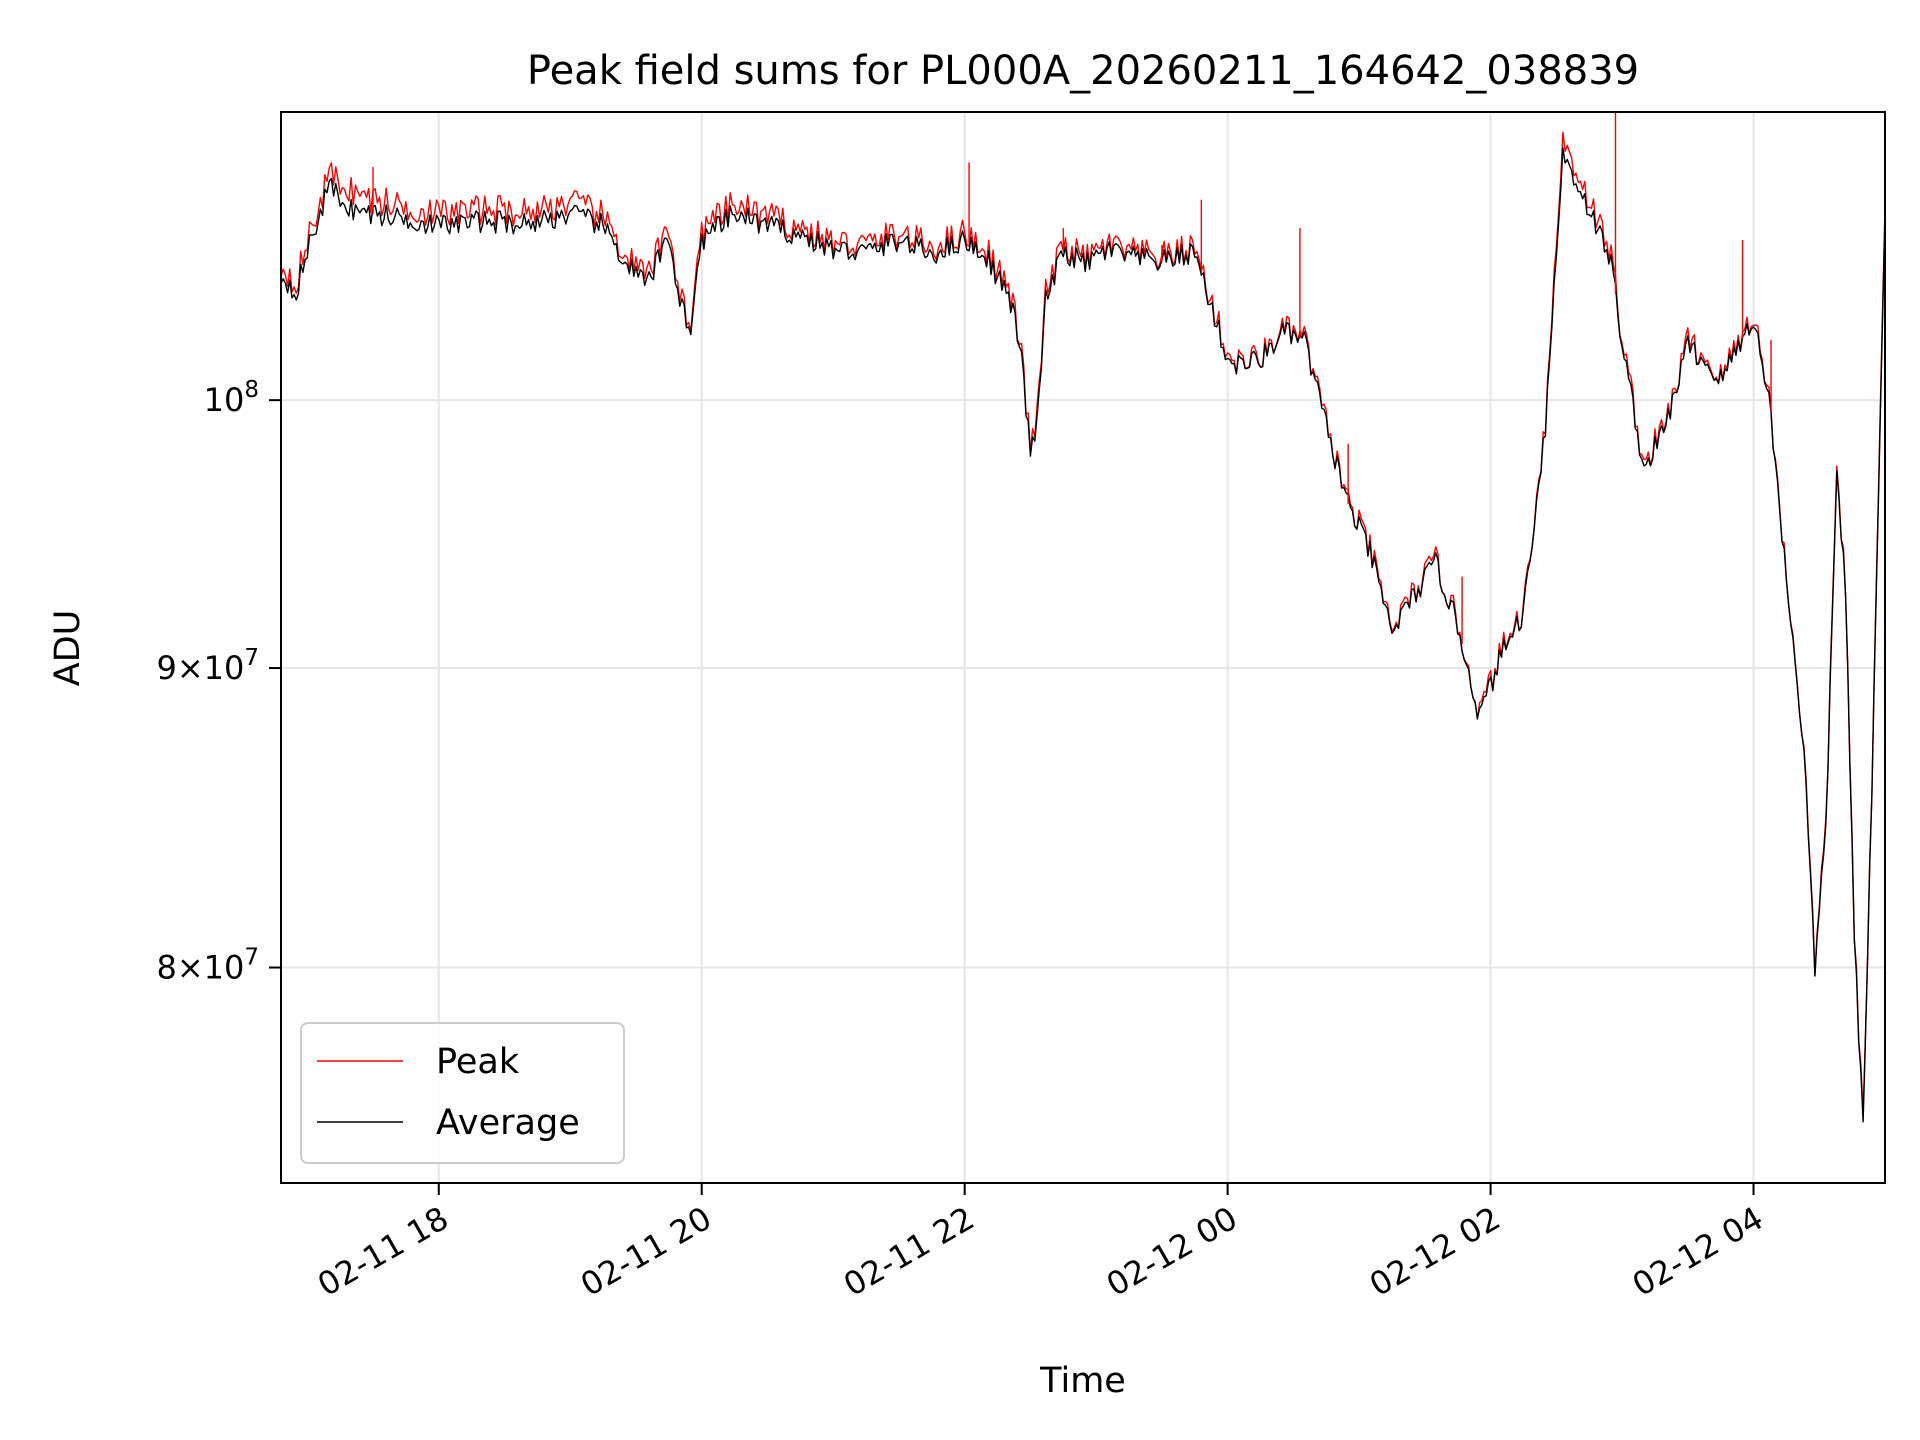 The height and width of the screenshot is (1440, 1920). I want to click on legend-box, so click(462, 1093).